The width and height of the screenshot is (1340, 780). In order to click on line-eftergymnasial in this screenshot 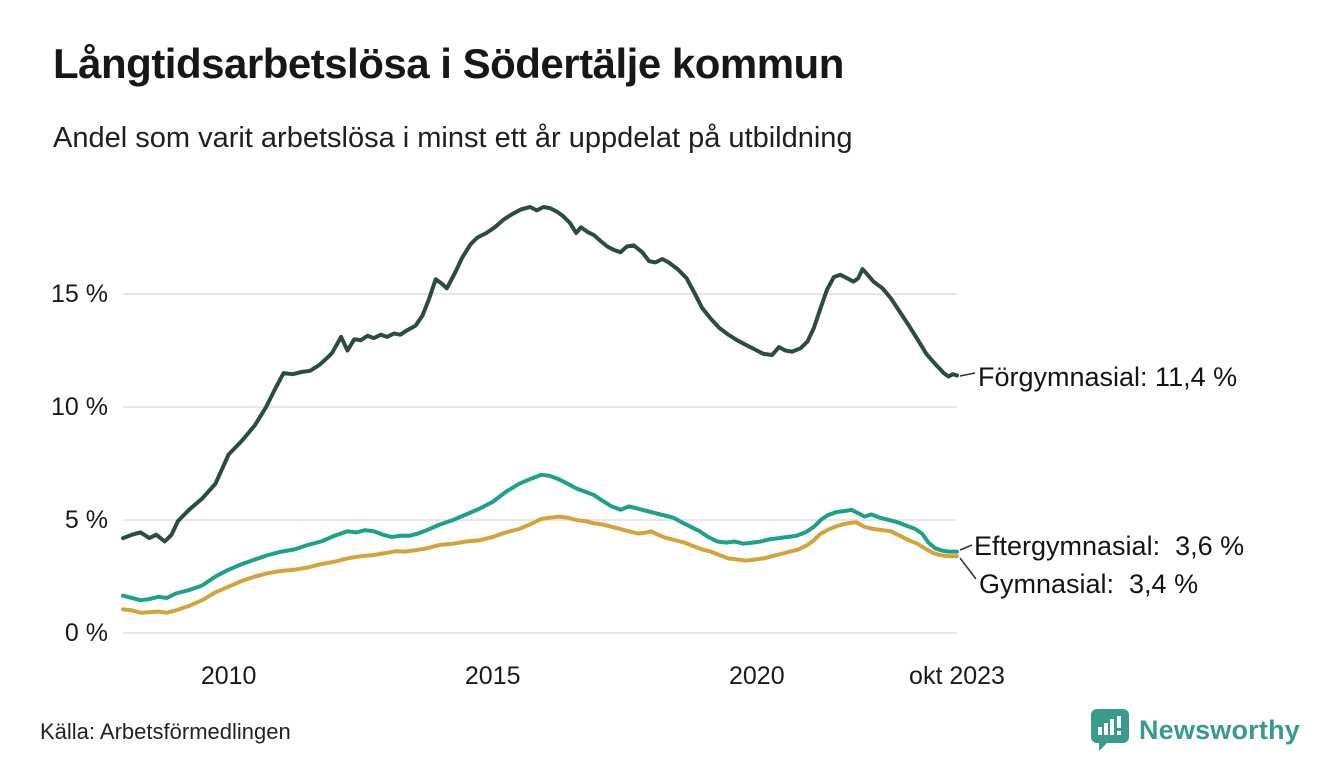, I will do `click(540, 537)`.